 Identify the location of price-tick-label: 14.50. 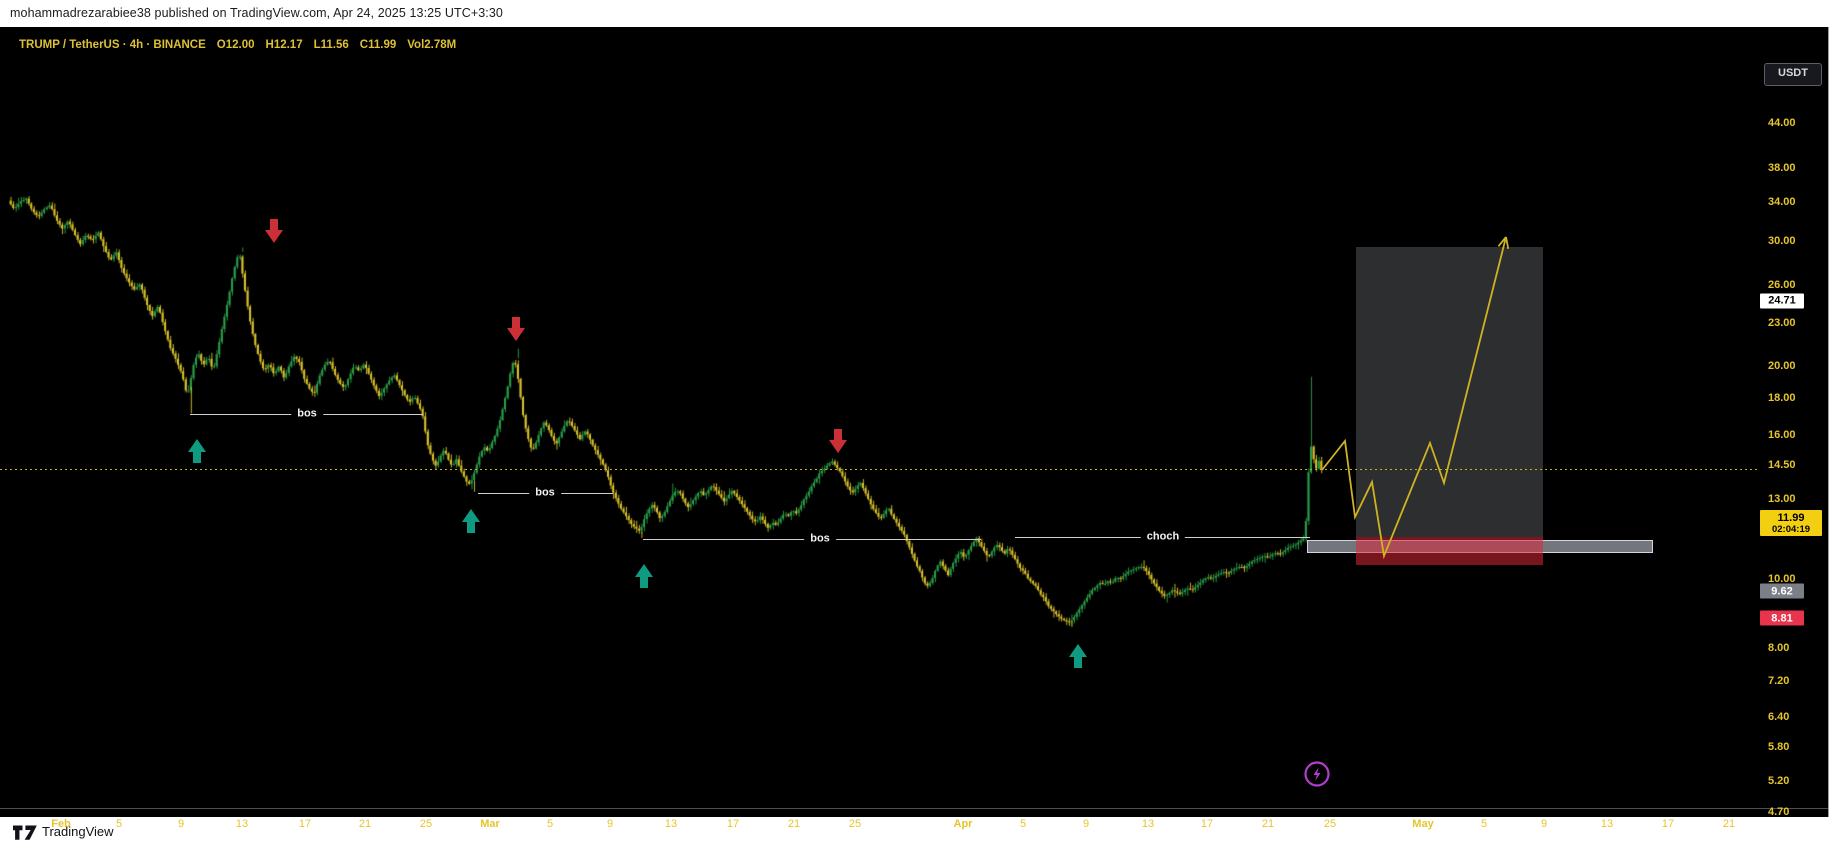
(1782, 464).